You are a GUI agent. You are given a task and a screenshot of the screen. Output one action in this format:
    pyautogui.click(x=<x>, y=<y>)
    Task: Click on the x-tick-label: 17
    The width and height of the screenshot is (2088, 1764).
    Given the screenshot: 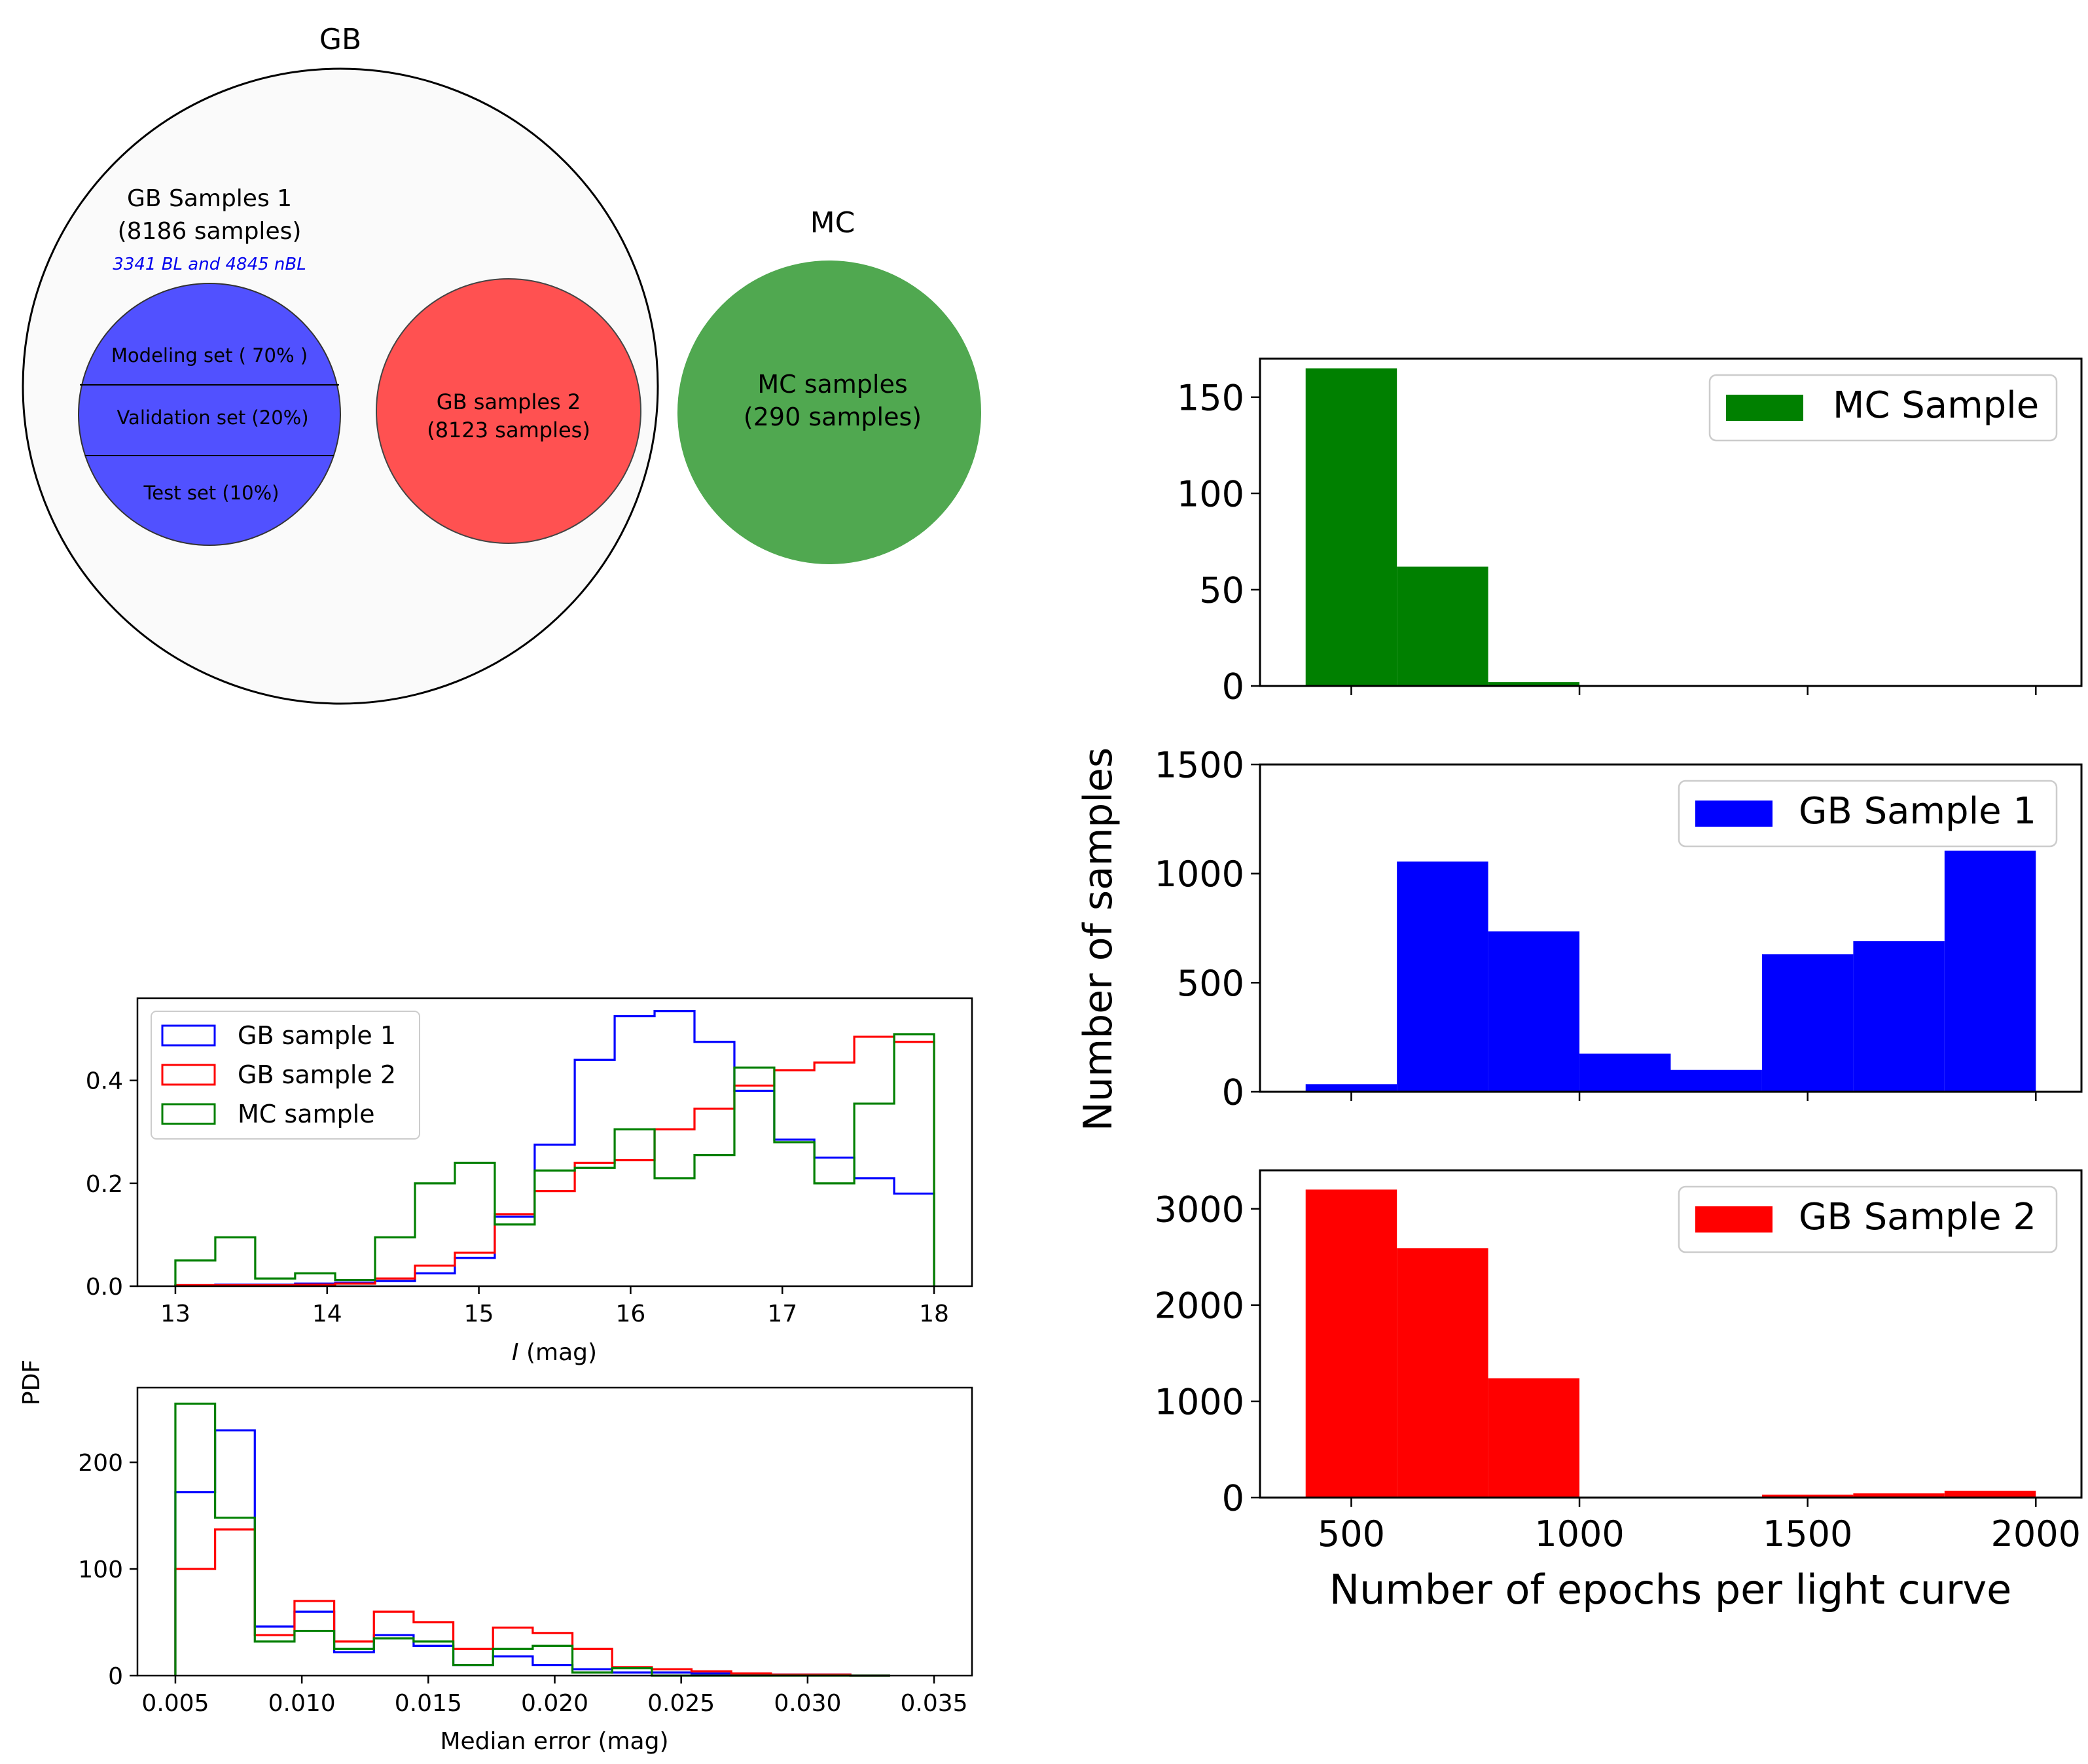 What is the action you would take?
    pyautogui.click(x=782, y=1314)
    